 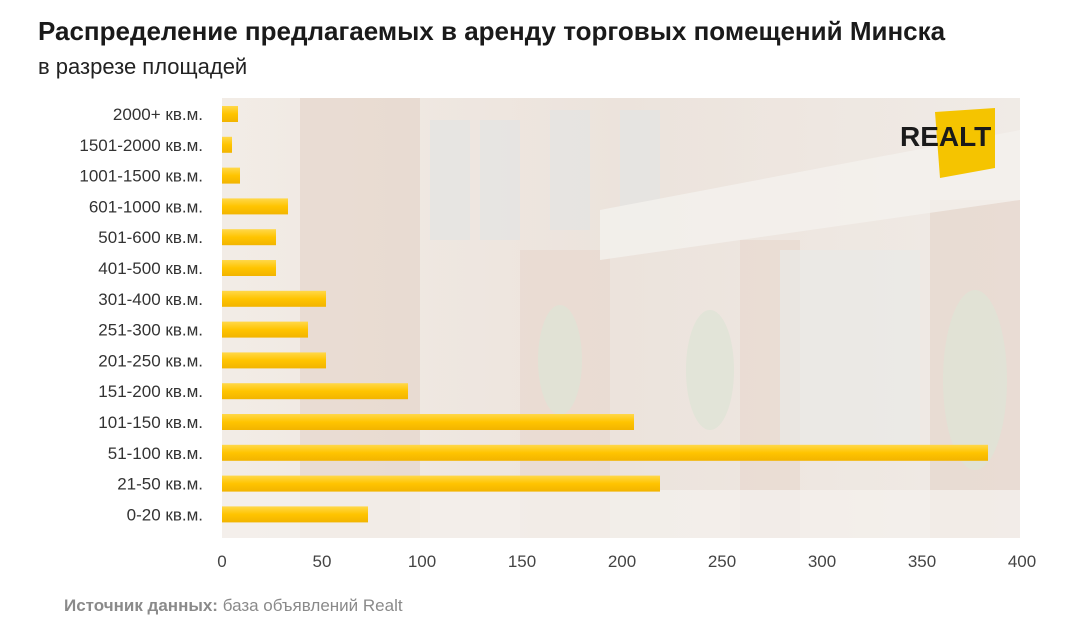 What do you see at coordinates (165, 514) in the screenshot?
I see `category-label: 0-20 кв.м.` at bounding box center [165, 514].